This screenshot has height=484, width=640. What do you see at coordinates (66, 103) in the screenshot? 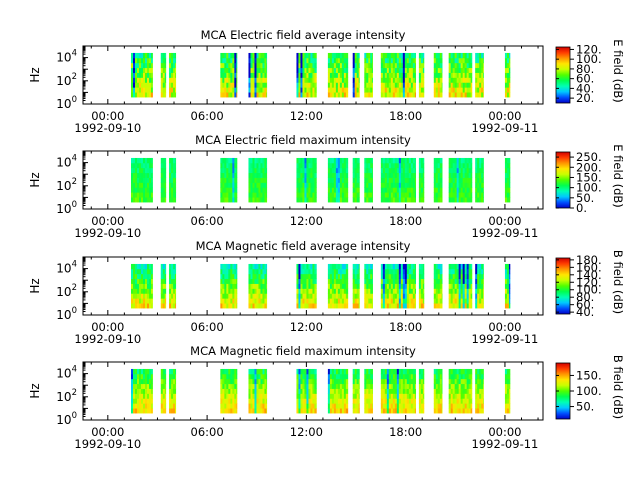
I see `y-tick-label: 10⁰` at bounding box center [66, 103].